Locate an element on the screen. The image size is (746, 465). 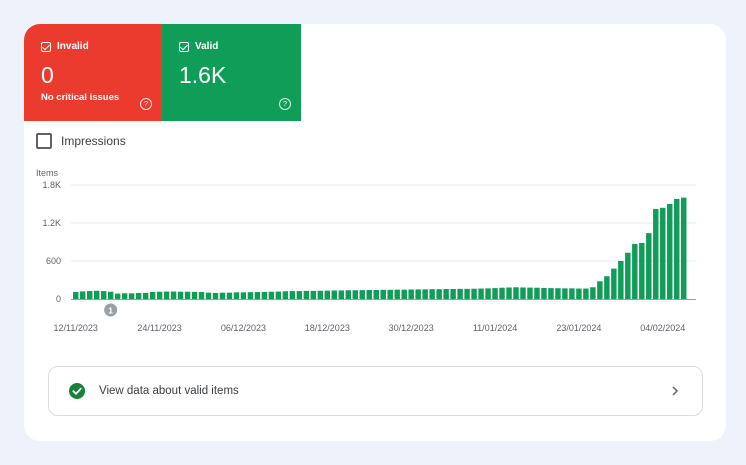
invalid-help-icon: ? is located at coordinates (146, 104).